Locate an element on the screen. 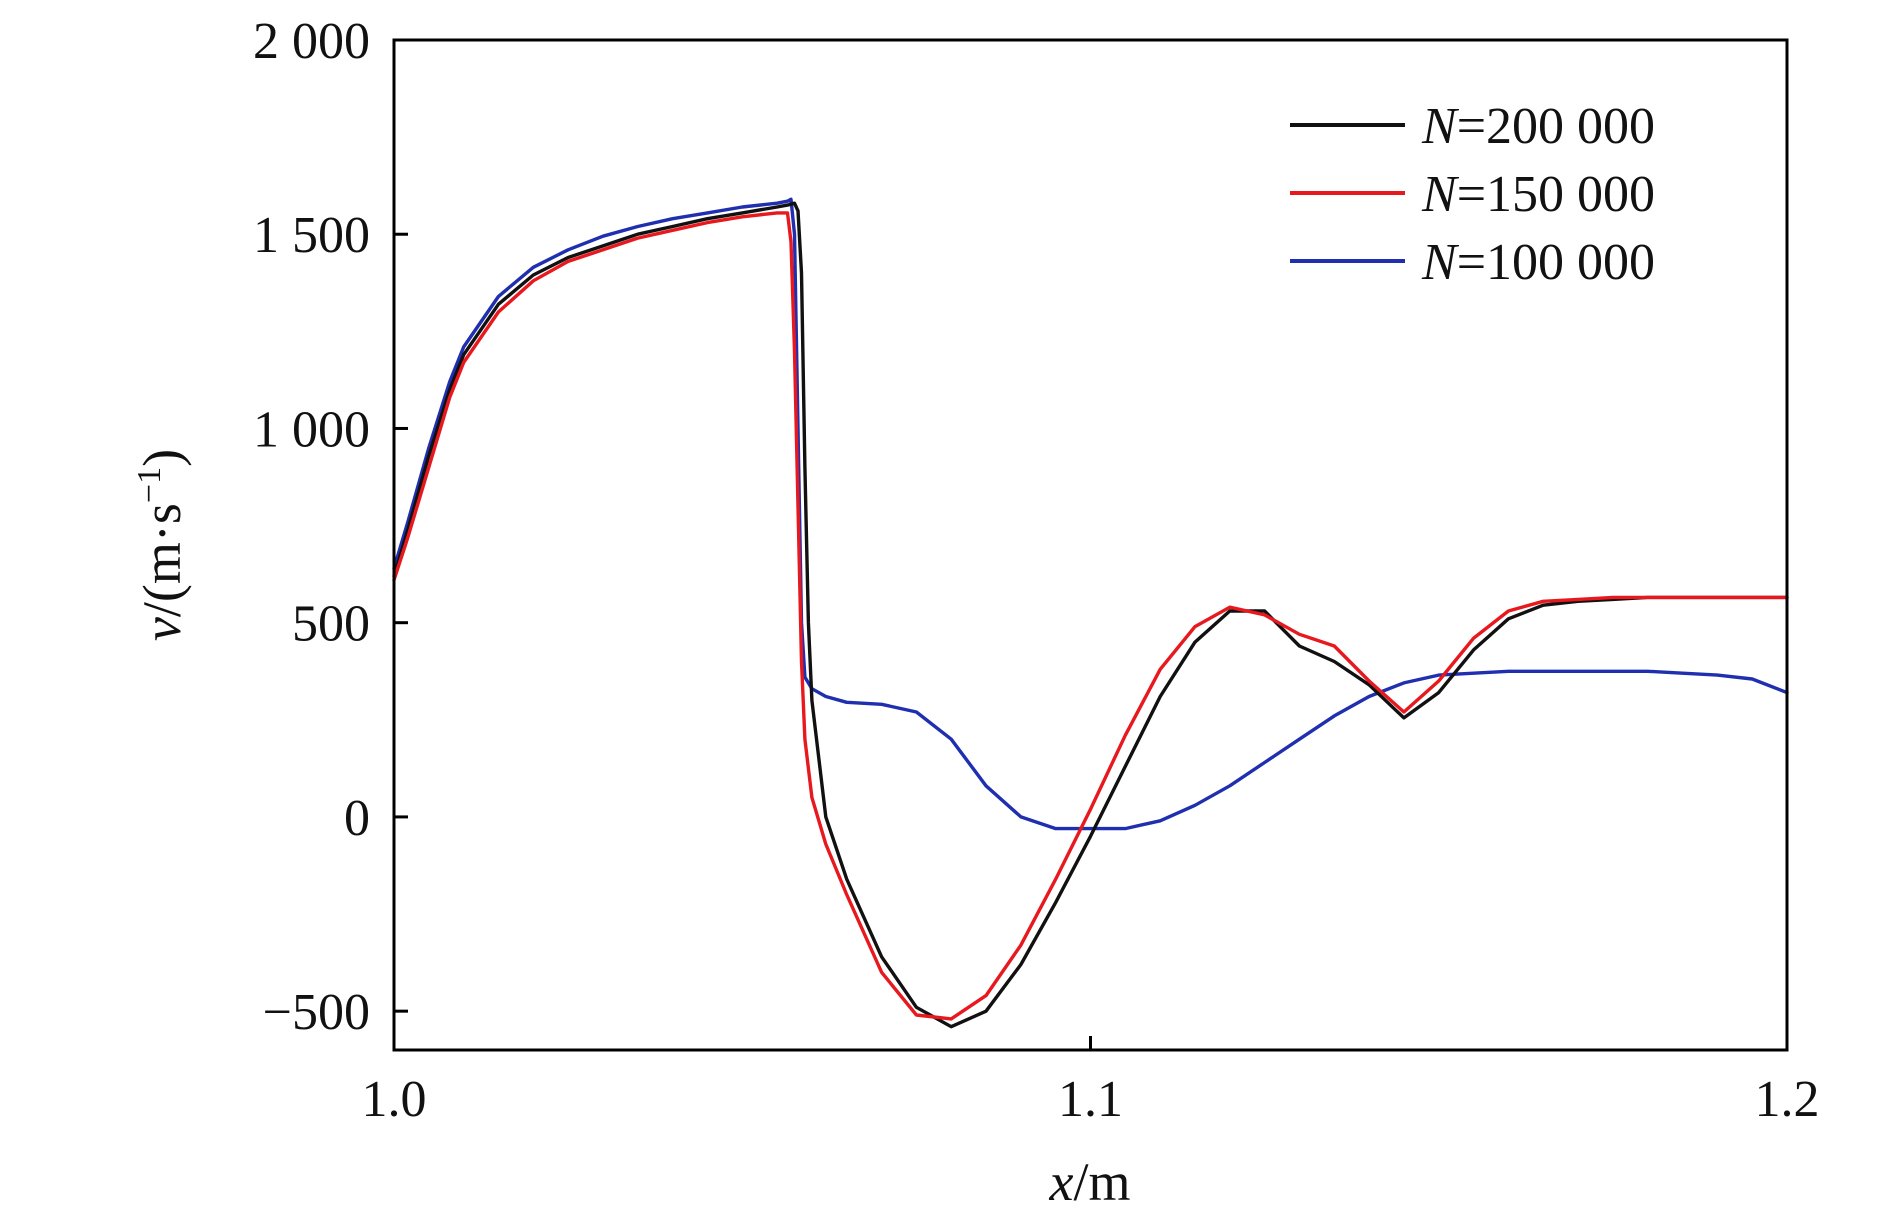 The width and height of the screenshot is (1890, 1228). y-axis-label: v/(m·s−1) is located at coordinates (161, 545).